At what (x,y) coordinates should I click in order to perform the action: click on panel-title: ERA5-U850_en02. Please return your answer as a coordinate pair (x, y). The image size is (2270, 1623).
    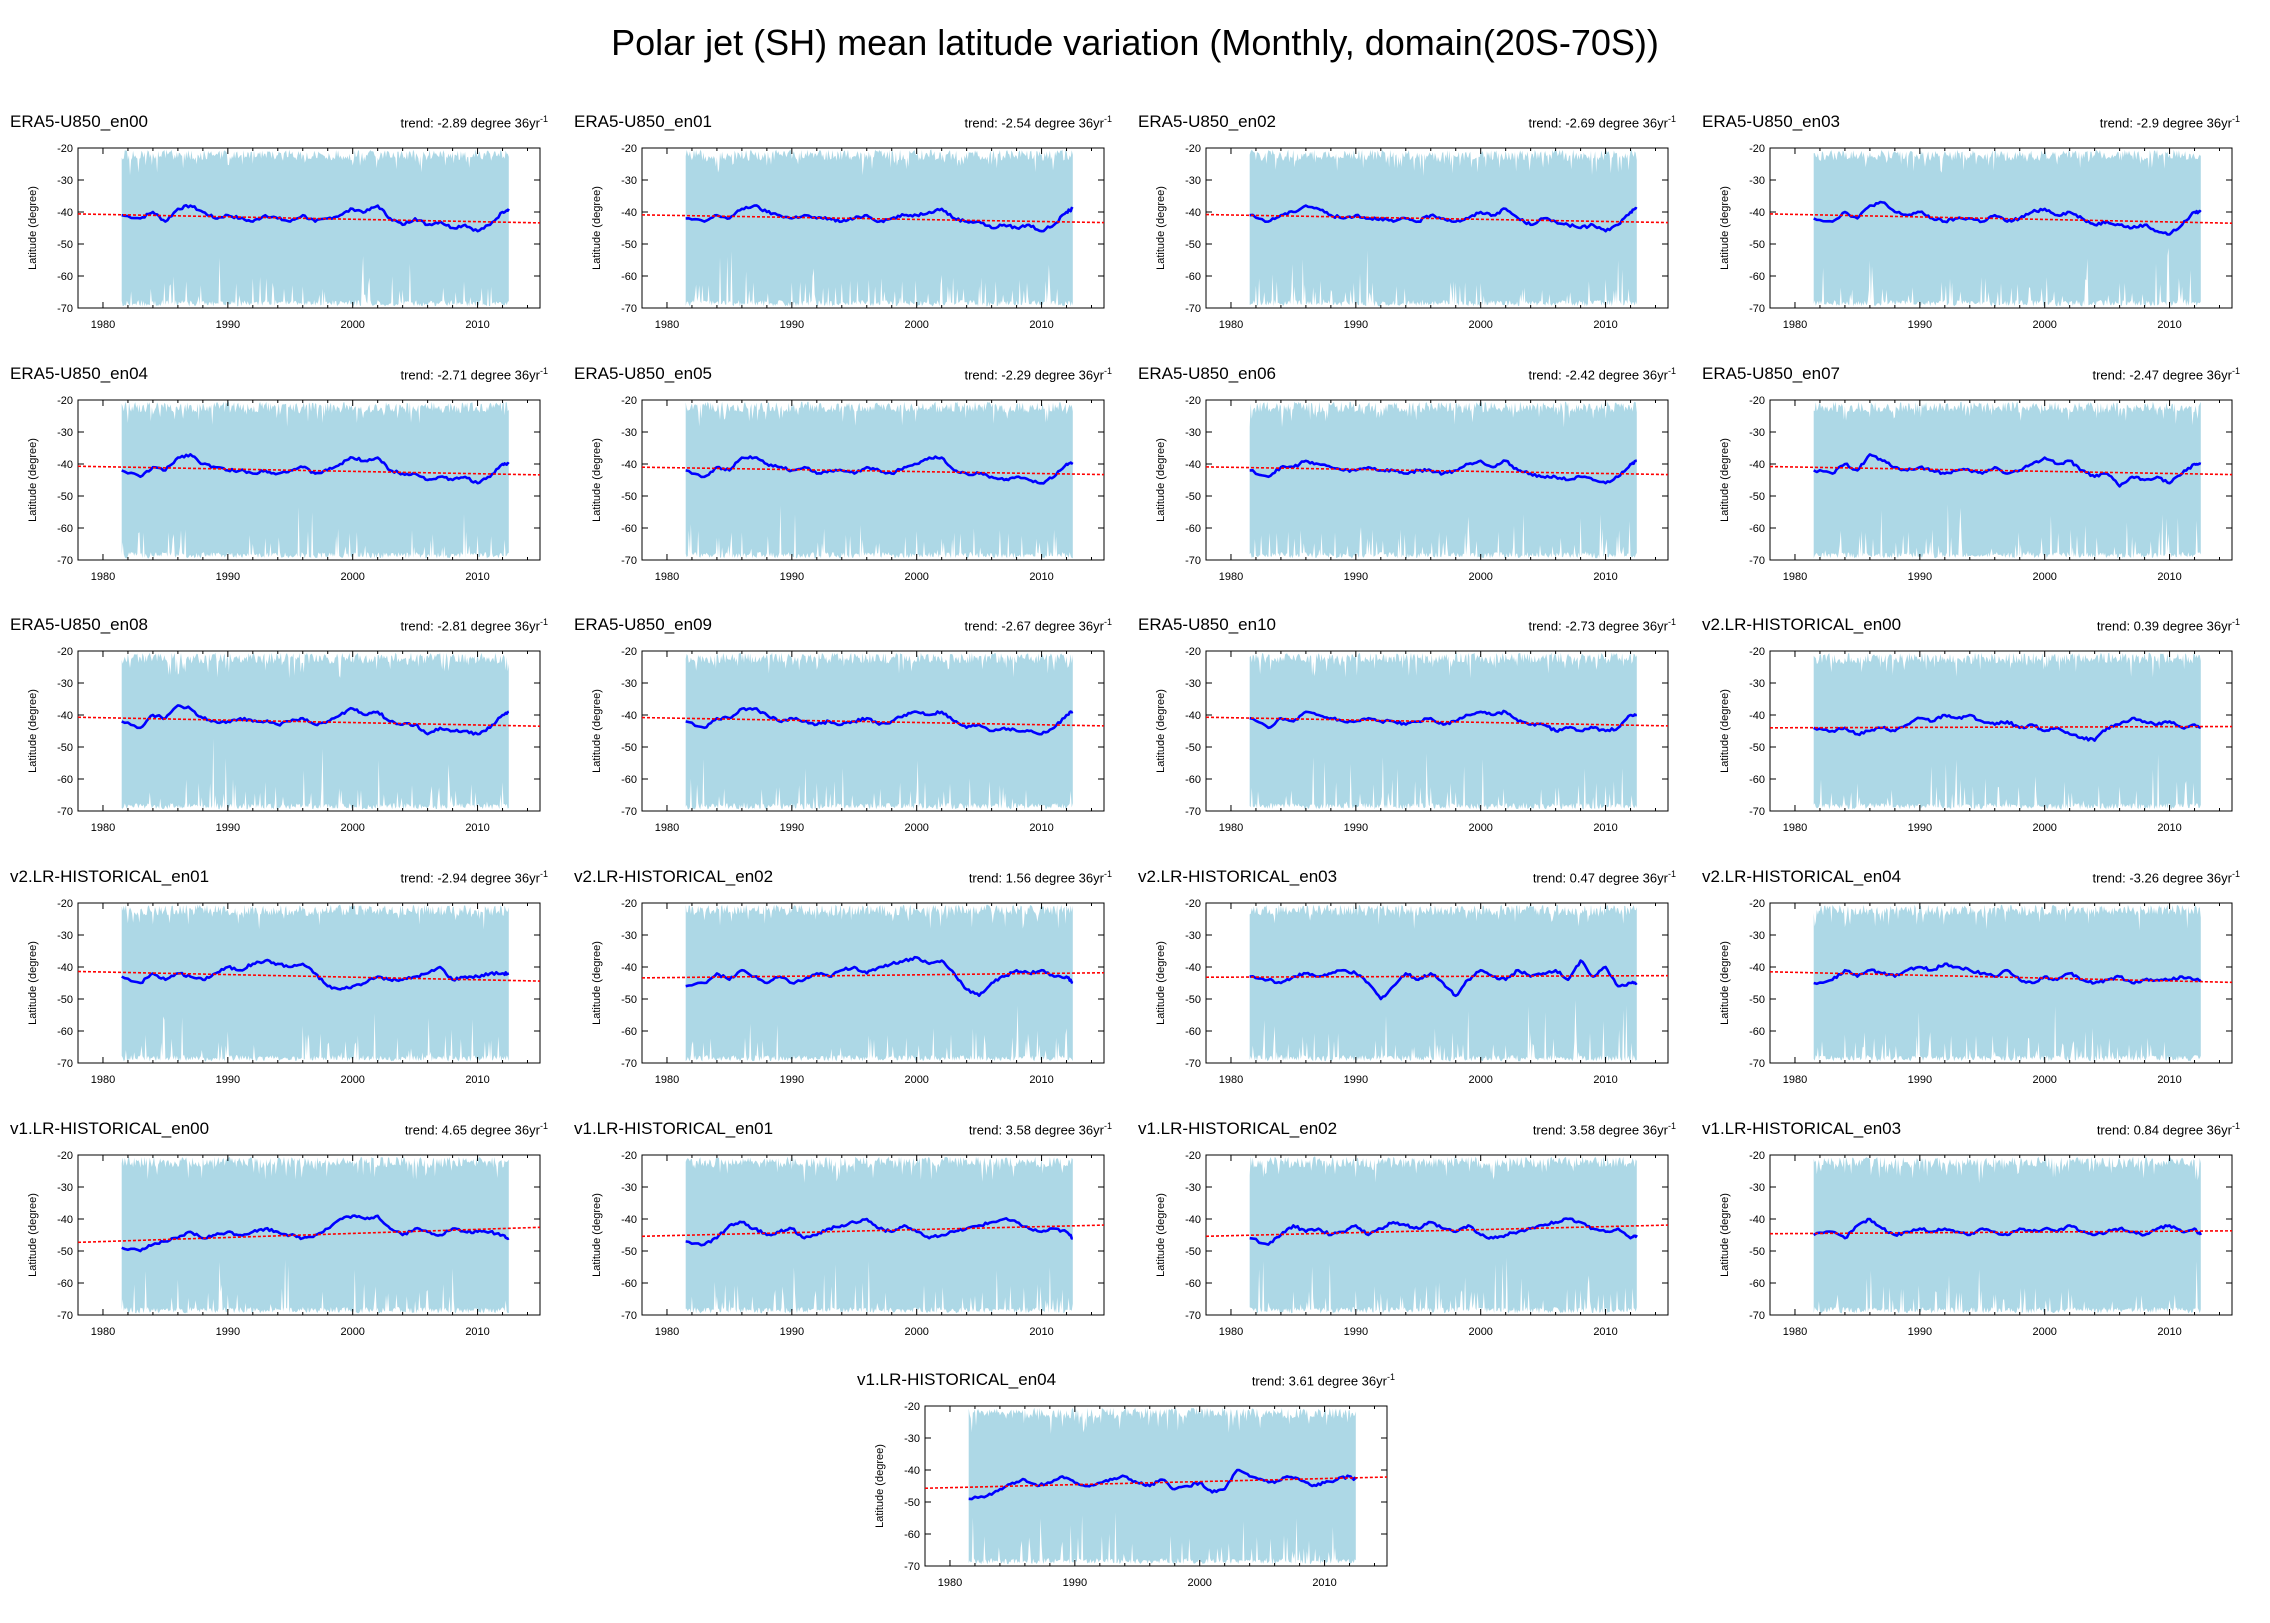
    Looking at the image, I should click on (1207, 121).